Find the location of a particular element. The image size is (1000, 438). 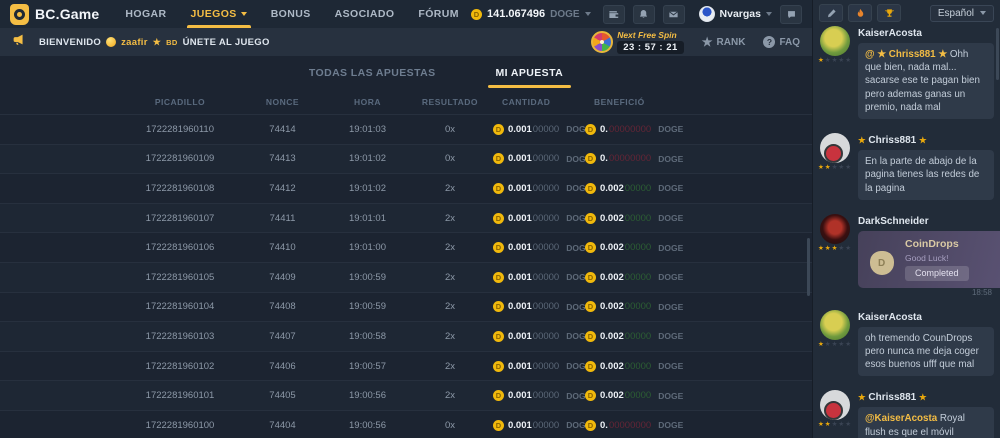

chat-panel-icon is located at coordinates (791, 14).